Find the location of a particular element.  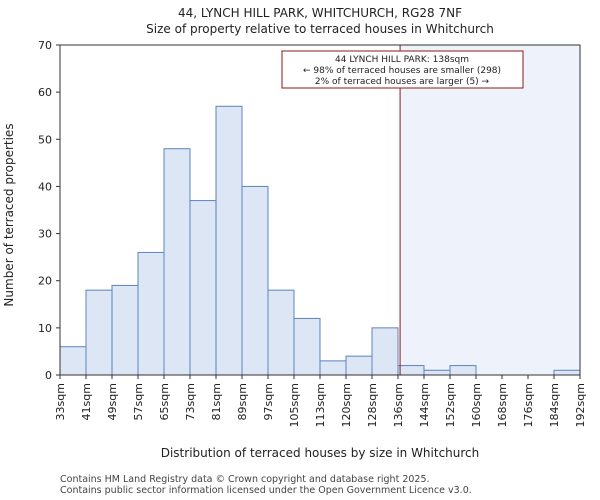

y-tick-label-10: 10 is located at coordinates (45, 328).